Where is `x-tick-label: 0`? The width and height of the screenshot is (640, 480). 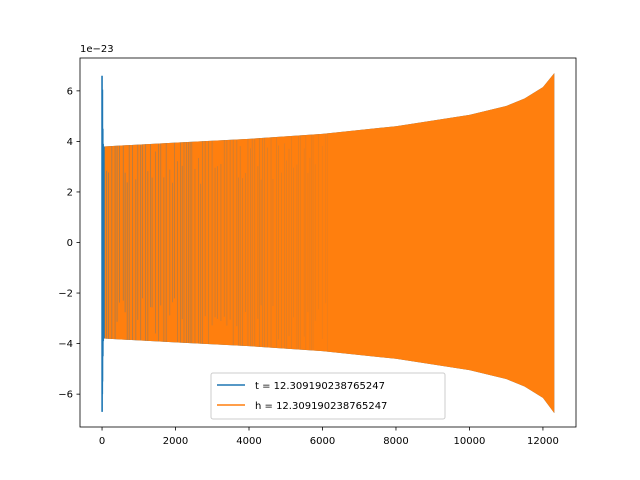
x-tick-label: 0 is located at coordinates (102, 441).